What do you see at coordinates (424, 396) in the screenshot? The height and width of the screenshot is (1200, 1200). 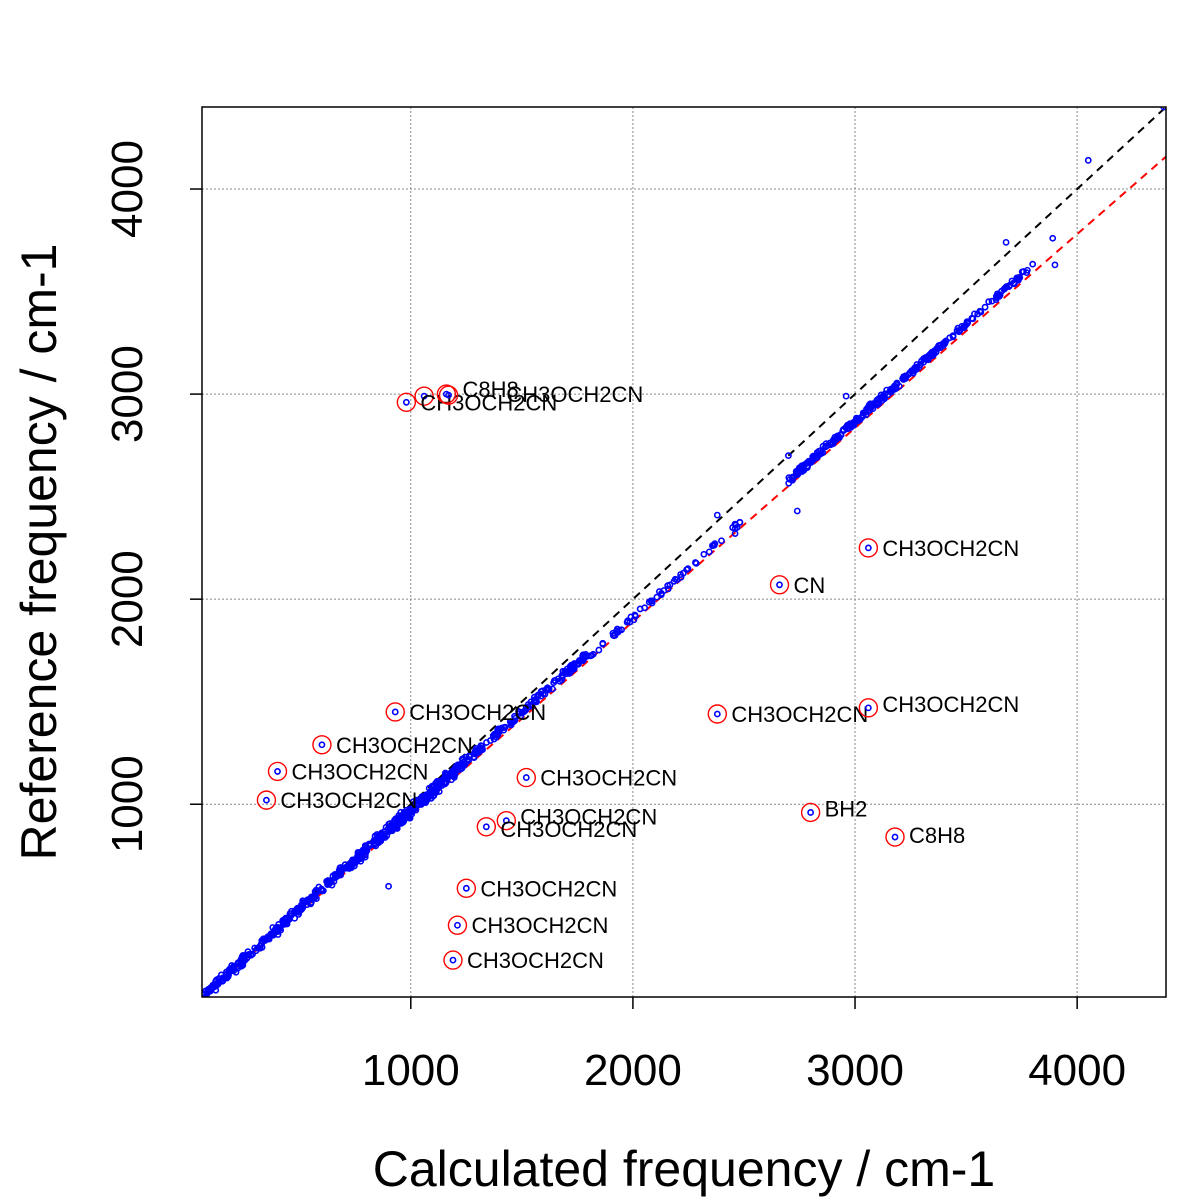 I see `outlier` at bounding box center [424, 396].